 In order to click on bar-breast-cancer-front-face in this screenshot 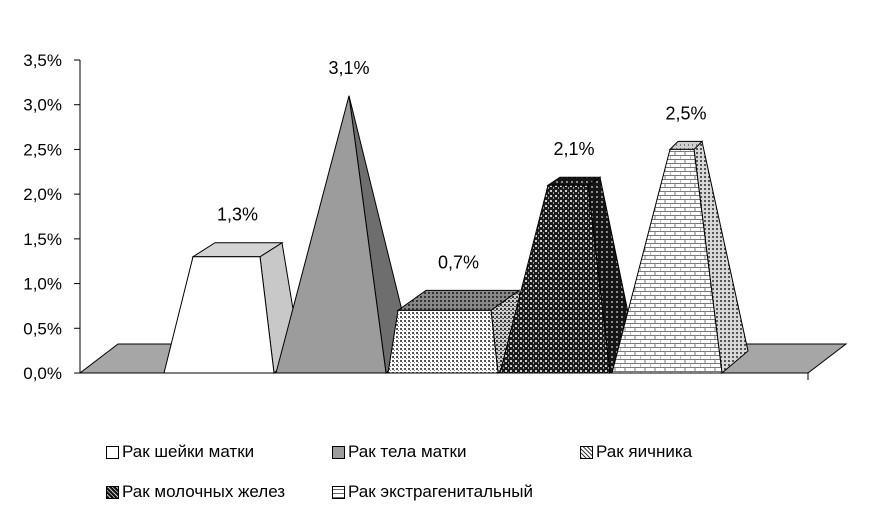, I will do `click(555, 279)`.